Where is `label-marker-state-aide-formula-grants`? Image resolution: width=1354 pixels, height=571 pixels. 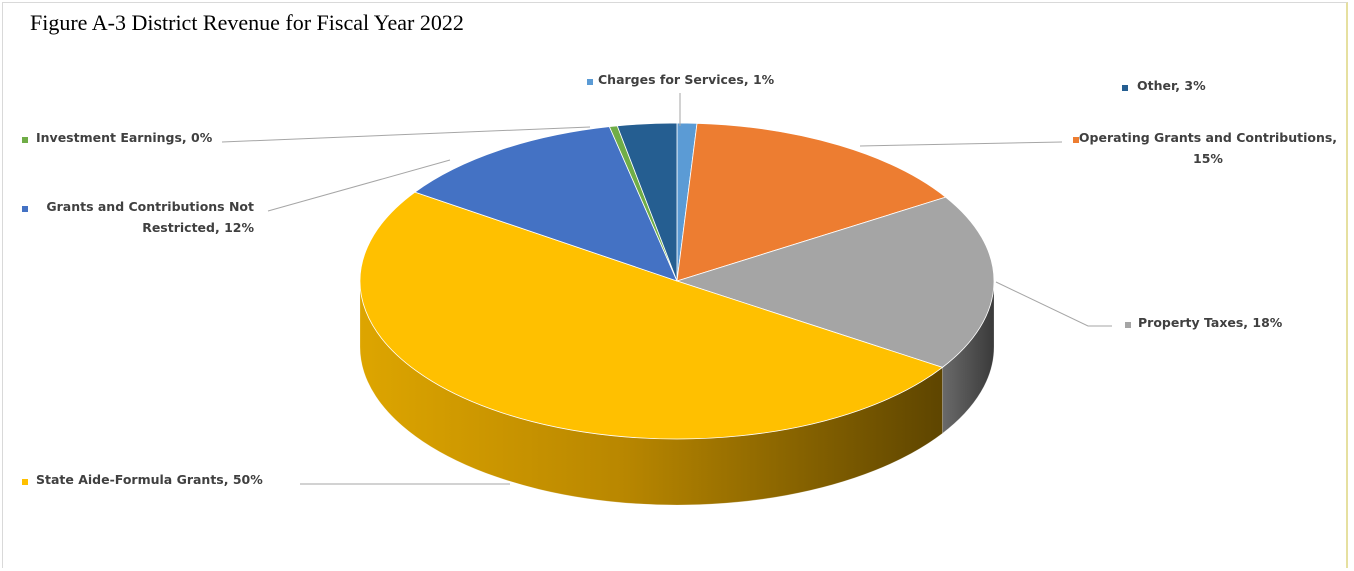 label-marker-state-aide-formula-grants is located at coordinates (25, 482).